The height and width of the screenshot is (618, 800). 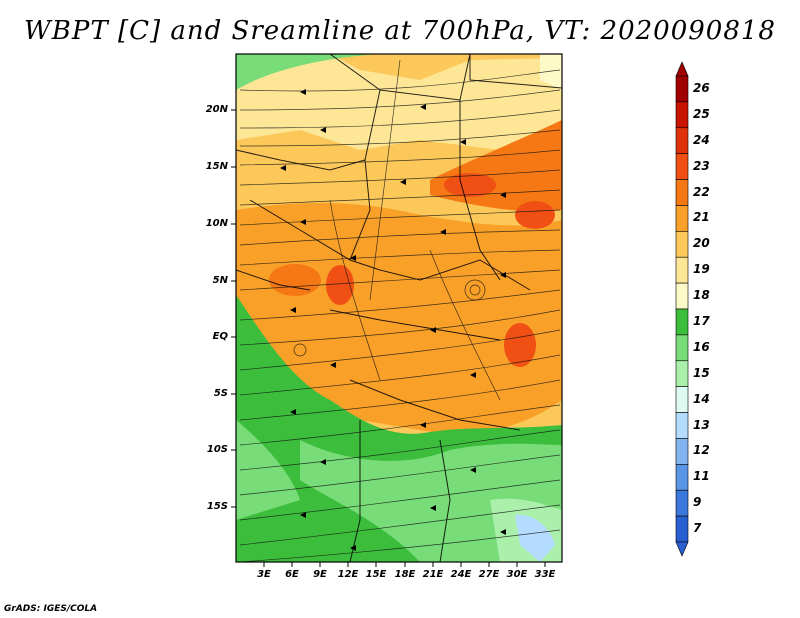 I want to click on colorbar-label: 18, so click(x=701, y=295).